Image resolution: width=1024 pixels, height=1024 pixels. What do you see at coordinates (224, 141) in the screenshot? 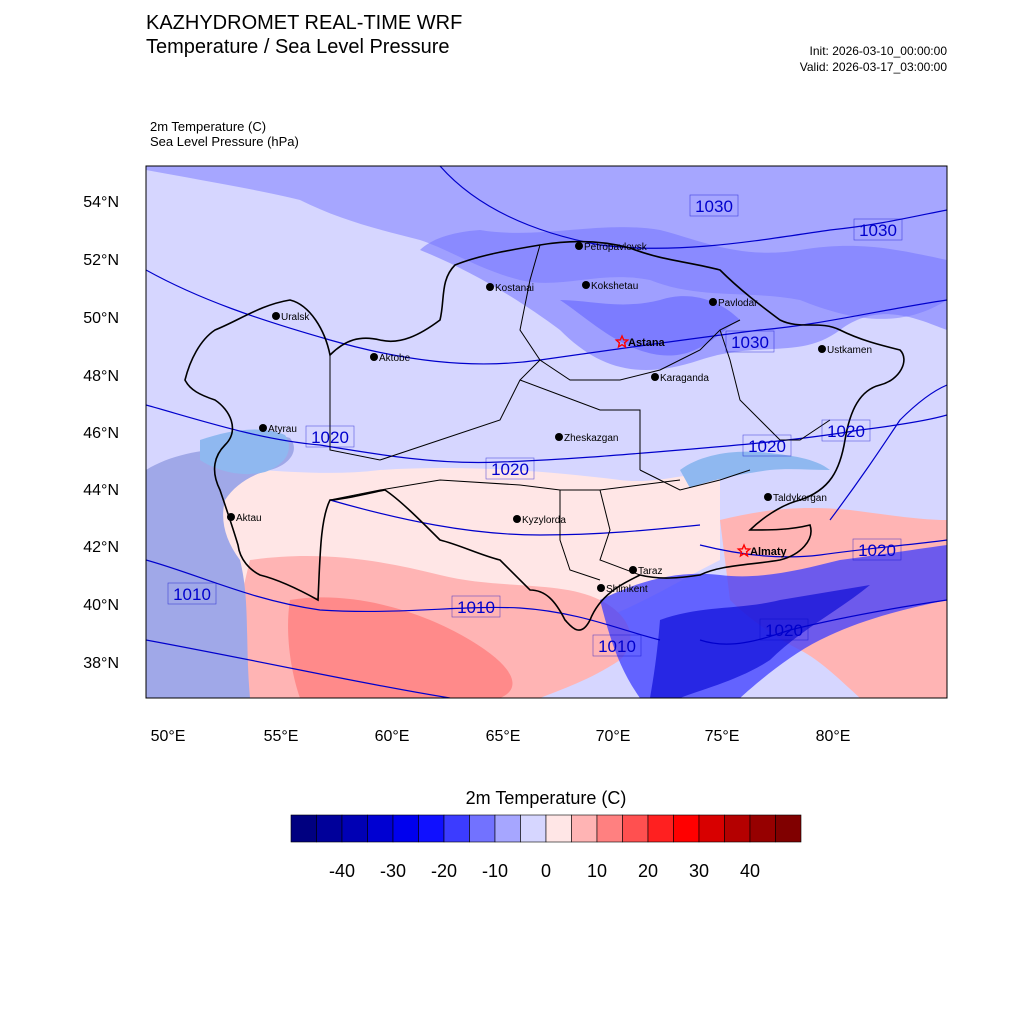
I see `variable-label-pressure: Sea Level Pressure (hPa)` at bounding box center [224, 141].